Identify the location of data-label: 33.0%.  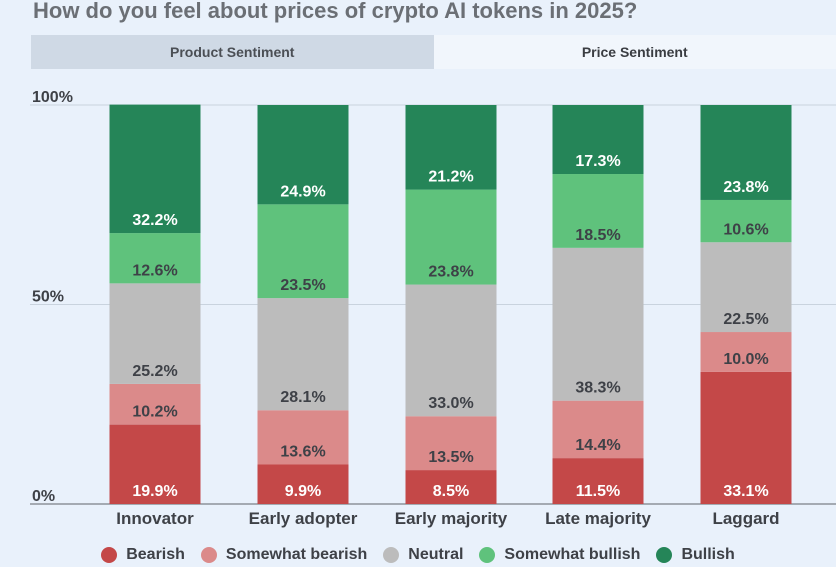
(450, 403).